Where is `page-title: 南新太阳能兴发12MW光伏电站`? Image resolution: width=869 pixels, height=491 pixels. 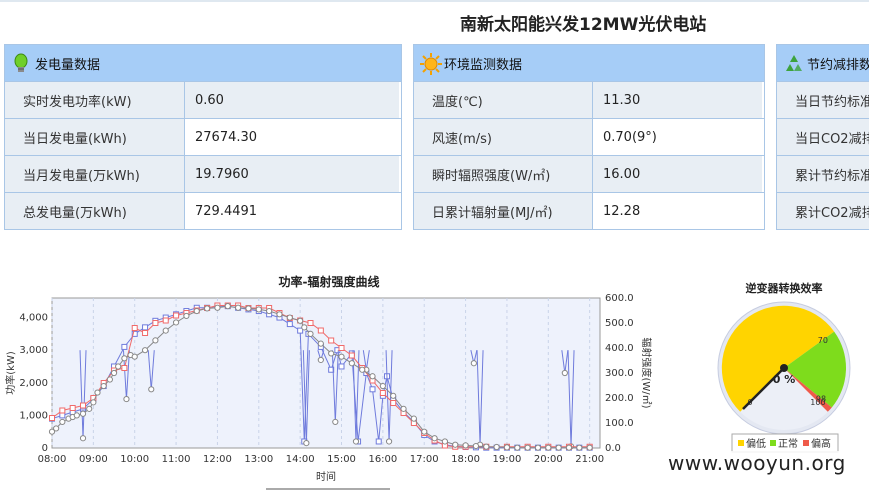
page-title: 南新太阳能兴发12MW光伏电站 is located at coordinates (583, 25).